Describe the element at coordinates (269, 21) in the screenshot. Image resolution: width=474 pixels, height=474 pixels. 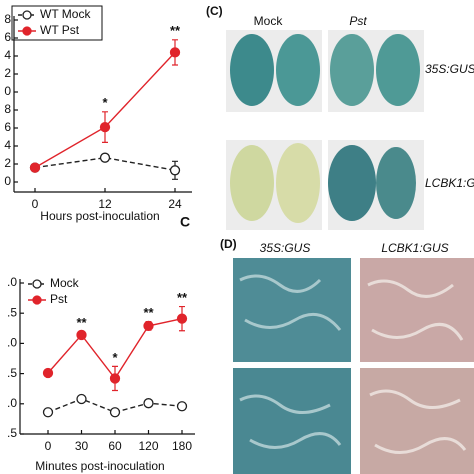
I see `column-label: Mock` at that location.